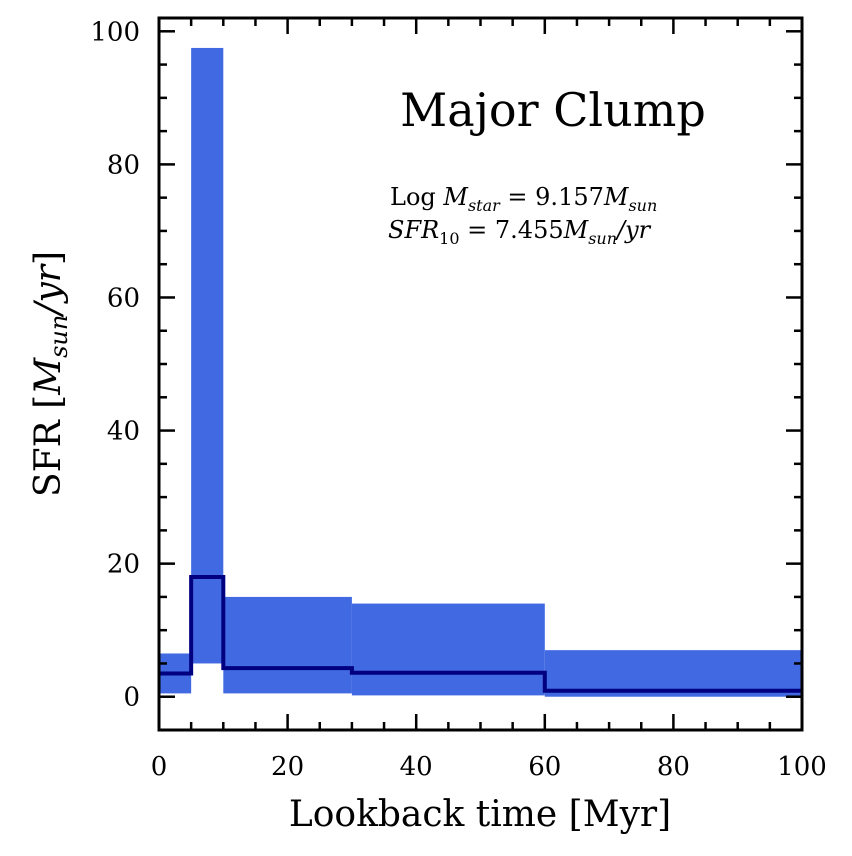 The width and height of the screenshot is (852, 856). Describe the element at coordinates (287, 767) in the screenshot. I see `x-tick-label: 20` at that location.